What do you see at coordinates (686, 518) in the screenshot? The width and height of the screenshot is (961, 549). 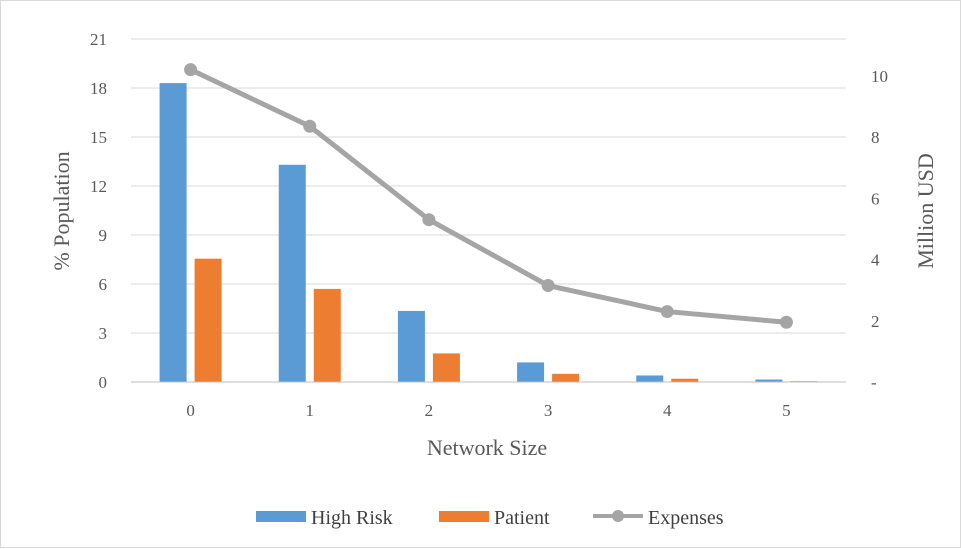 I see `legend-label-expenses: Expenses` at bounding box center [686, 518].